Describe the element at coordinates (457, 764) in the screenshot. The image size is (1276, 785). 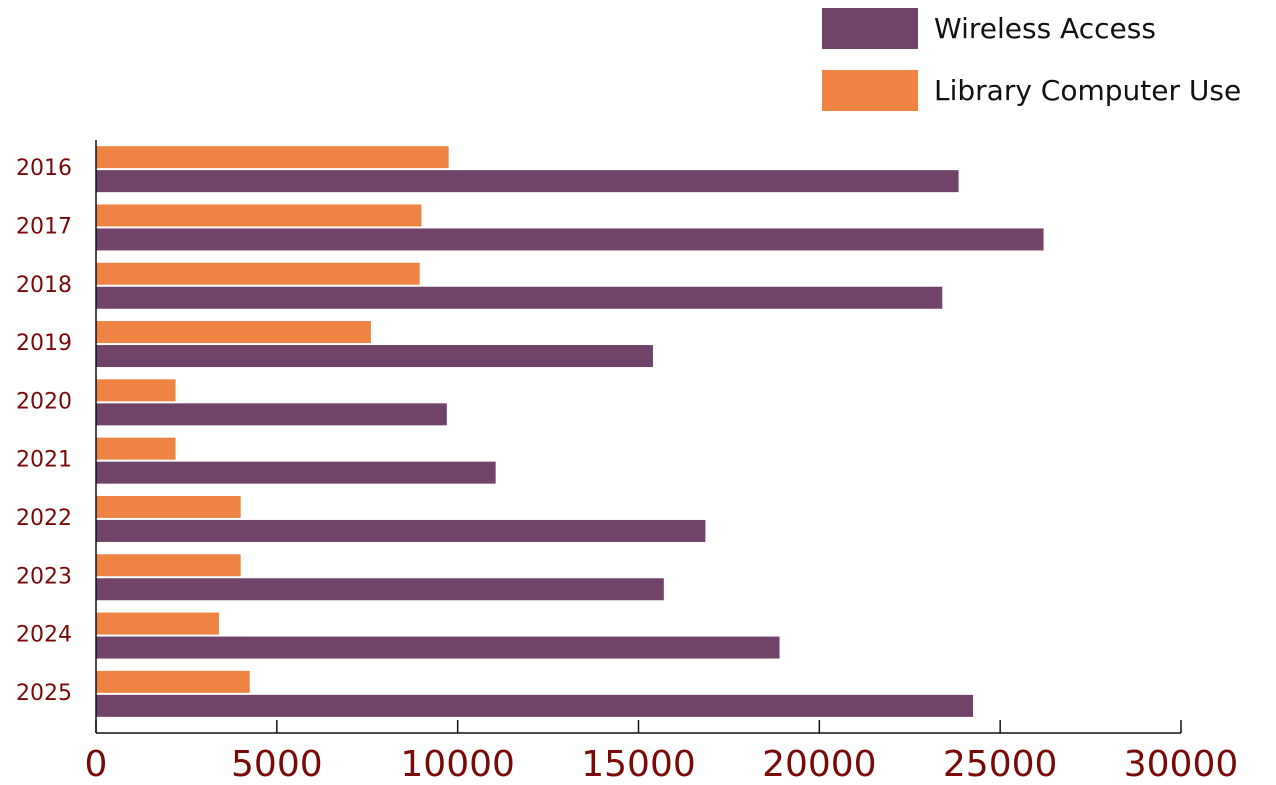
I see `x-tick-label: 10000` at that location.